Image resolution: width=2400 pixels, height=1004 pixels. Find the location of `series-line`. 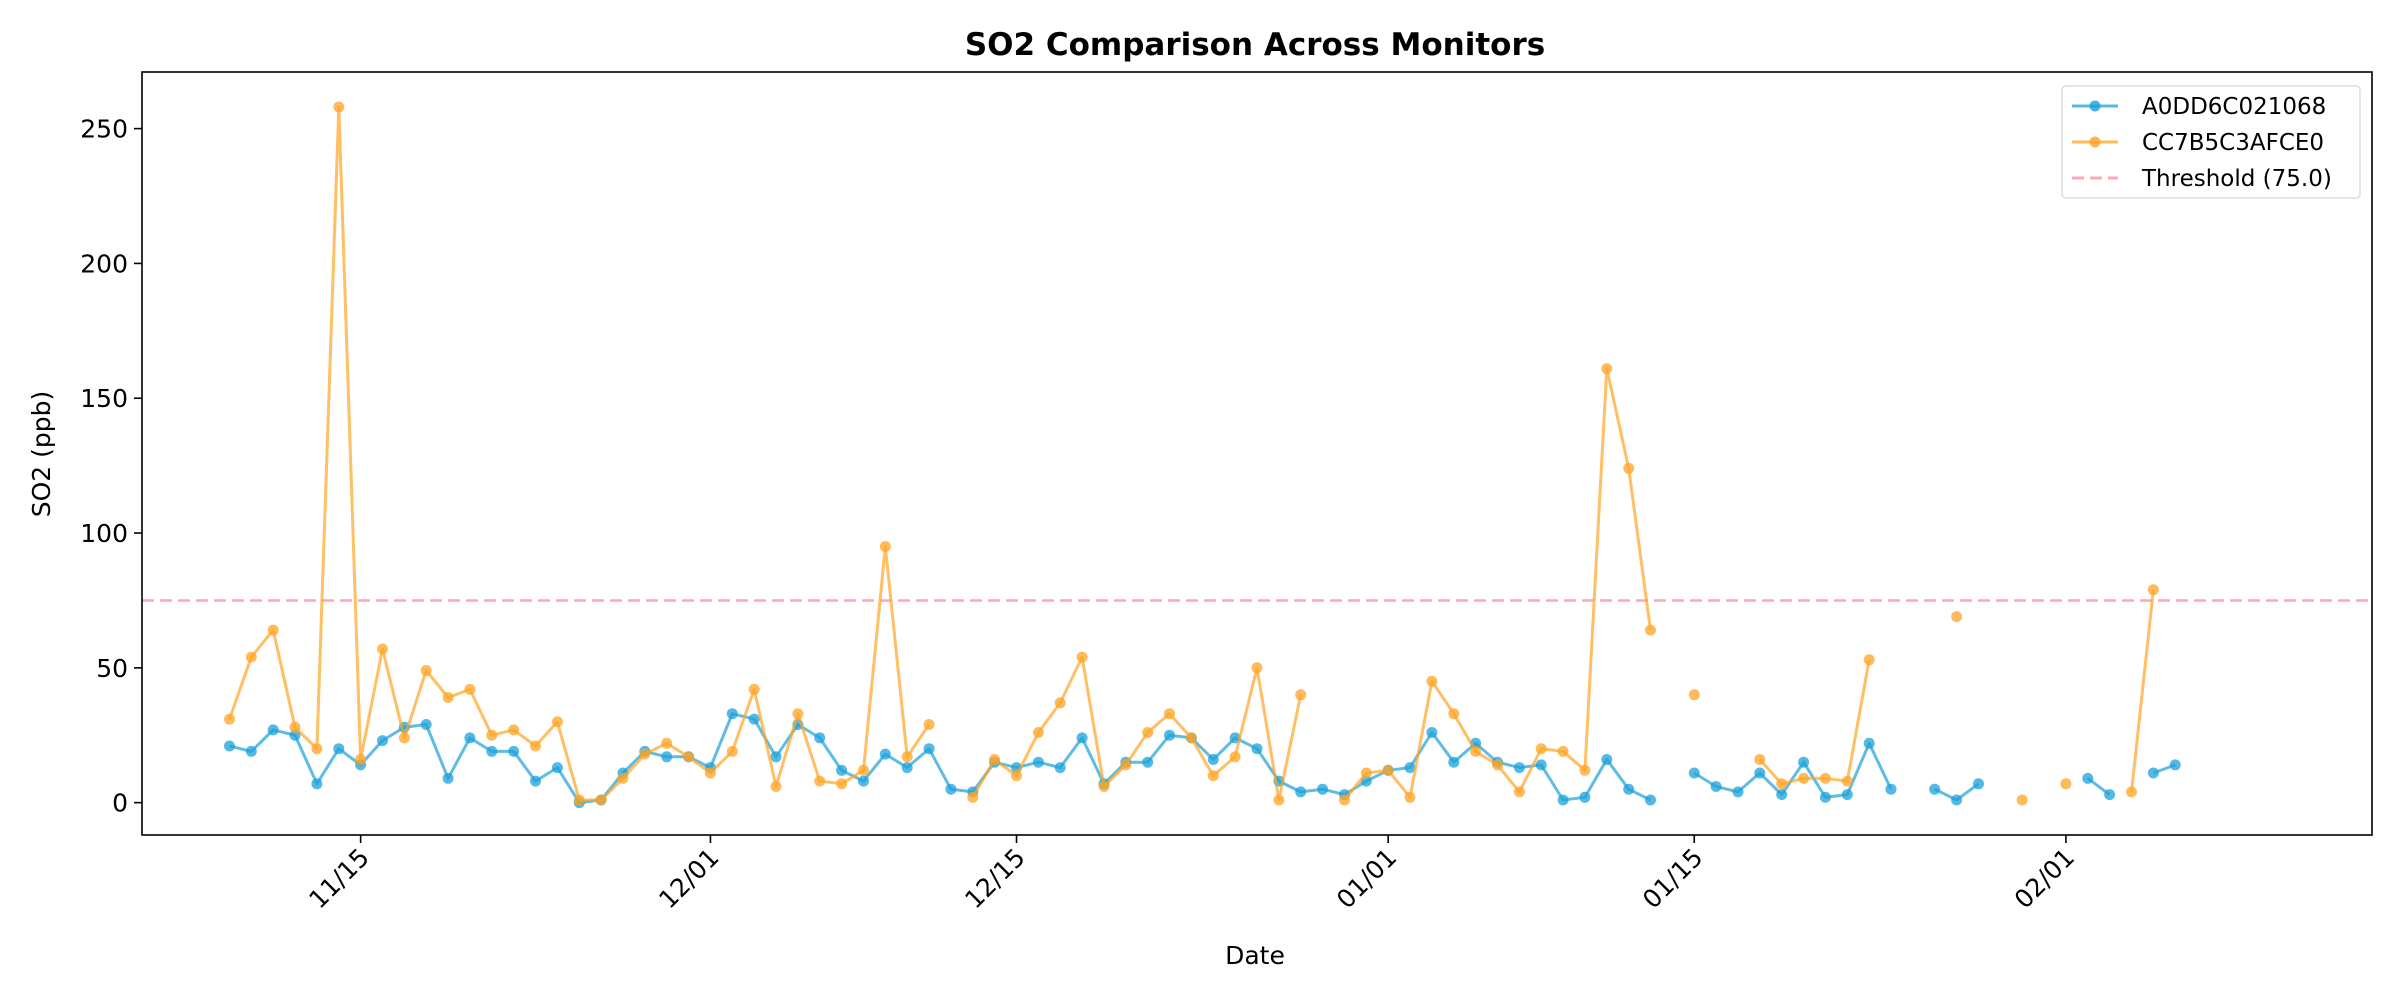

series-line is located at coordinates (1793, 770).